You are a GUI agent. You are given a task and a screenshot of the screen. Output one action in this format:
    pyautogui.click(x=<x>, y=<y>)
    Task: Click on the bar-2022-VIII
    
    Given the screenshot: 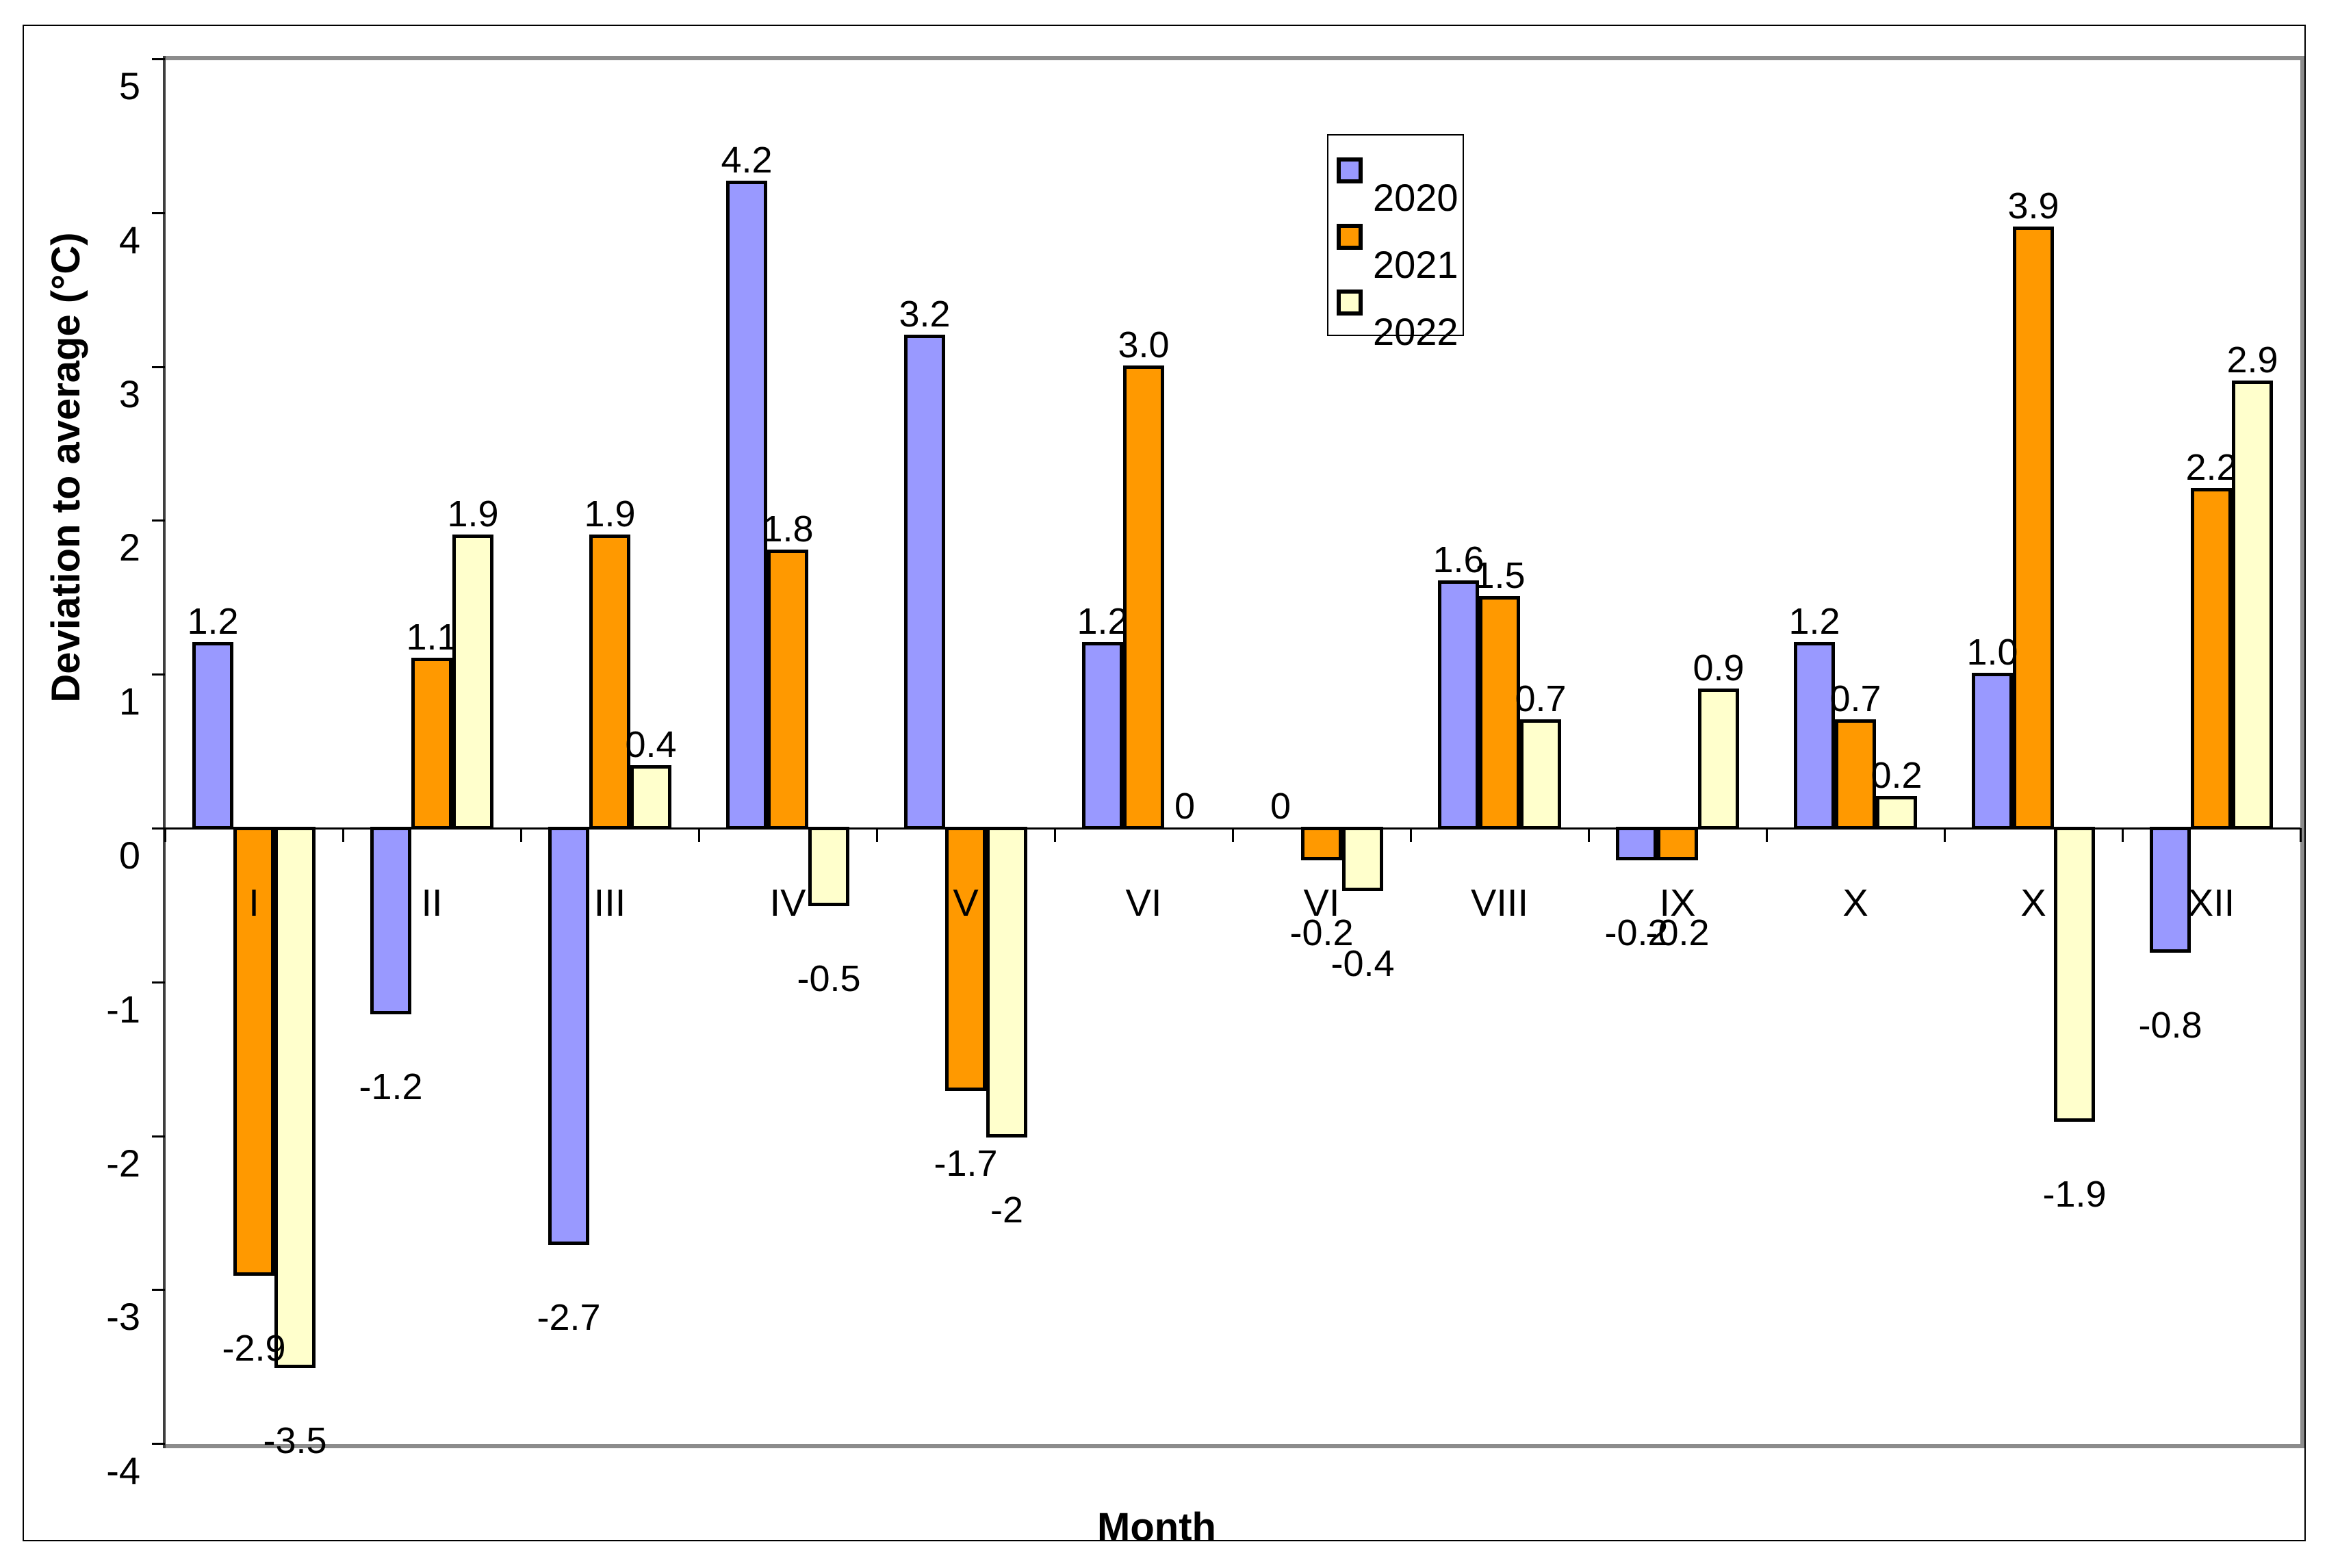 What is the action you would take?
    pyautogui.click(x=1540, y=774)
    